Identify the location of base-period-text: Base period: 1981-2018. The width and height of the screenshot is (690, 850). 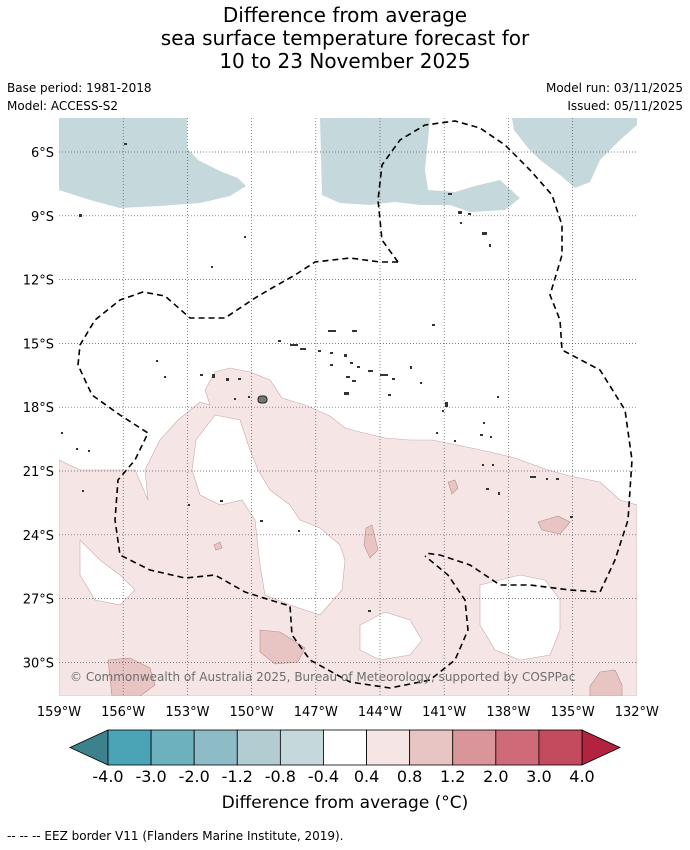
(79, 88).